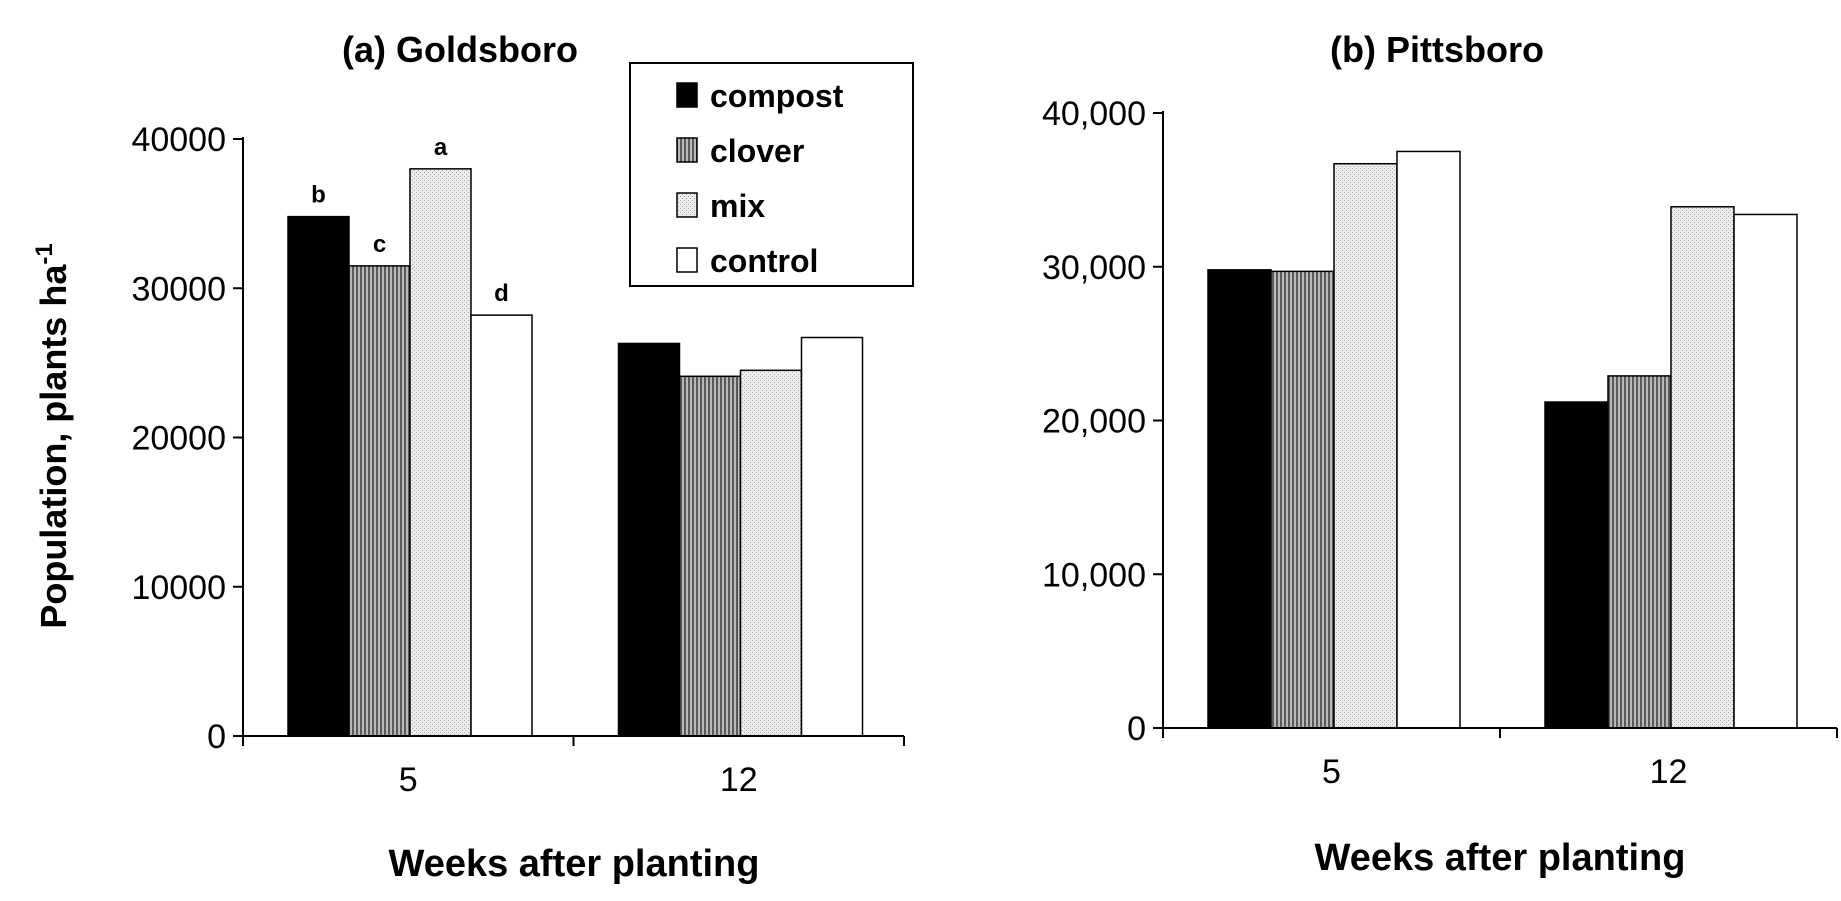  I want to click on y-tick-label: 10000, so click(178, 588).